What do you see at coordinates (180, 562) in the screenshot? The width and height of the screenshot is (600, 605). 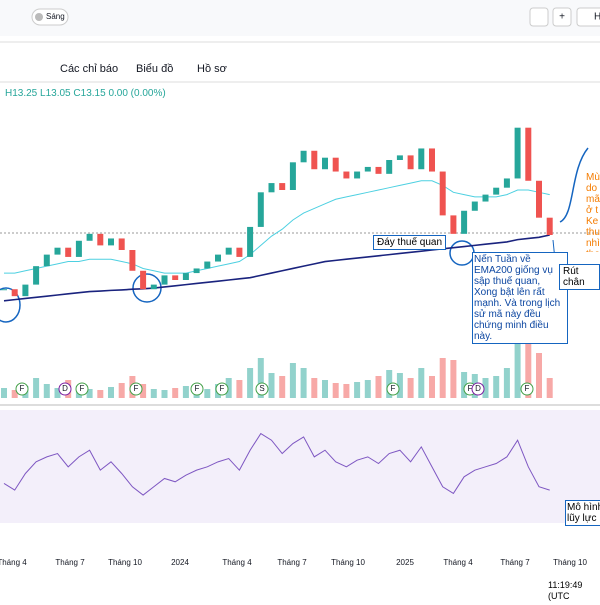 I see `x-axis-label: 2024` at bounding box center [180, 562].